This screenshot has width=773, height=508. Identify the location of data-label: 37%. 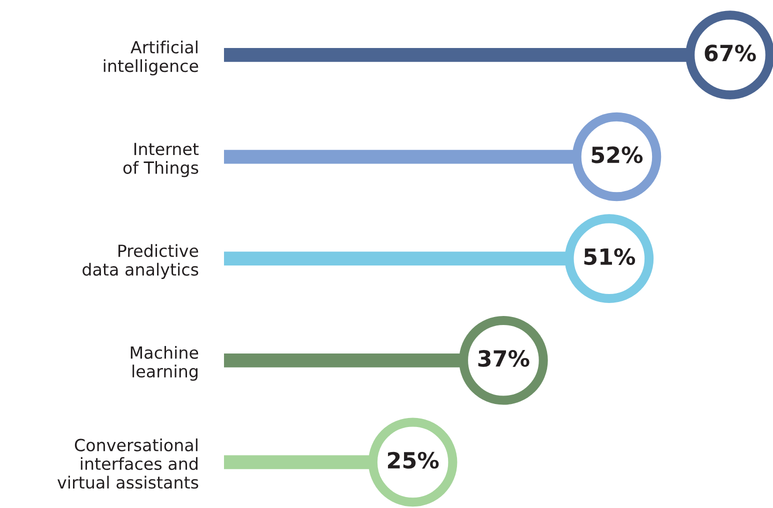
(504, 358).